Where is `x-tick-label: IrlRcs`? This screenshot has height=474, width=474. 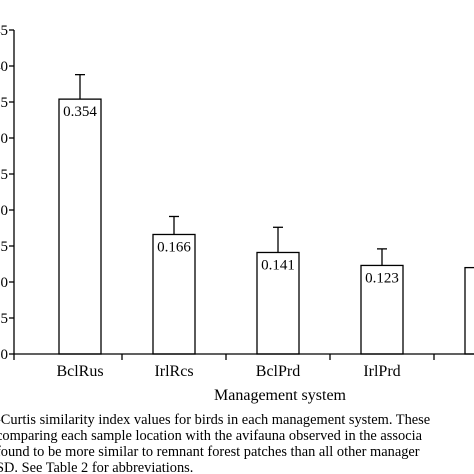 x-tick-label: IrlRcs is located at coordinates (173, 371).